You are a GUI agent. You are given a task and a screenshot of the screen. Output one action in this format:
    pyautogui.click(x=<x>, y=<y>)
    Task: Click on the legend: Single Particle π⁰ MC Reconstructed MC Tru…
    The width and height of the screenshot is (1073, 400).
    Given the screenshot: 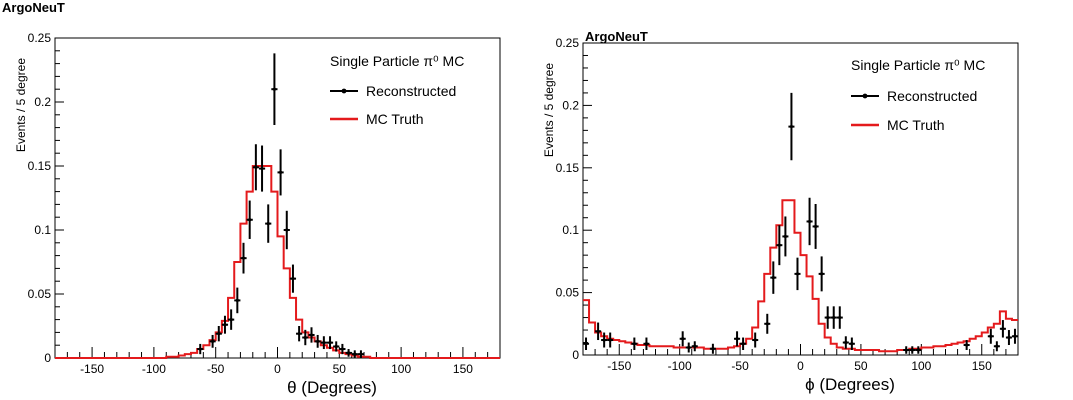 What is the action you would take?
    pyautogui.click(x=397, y=90)
    